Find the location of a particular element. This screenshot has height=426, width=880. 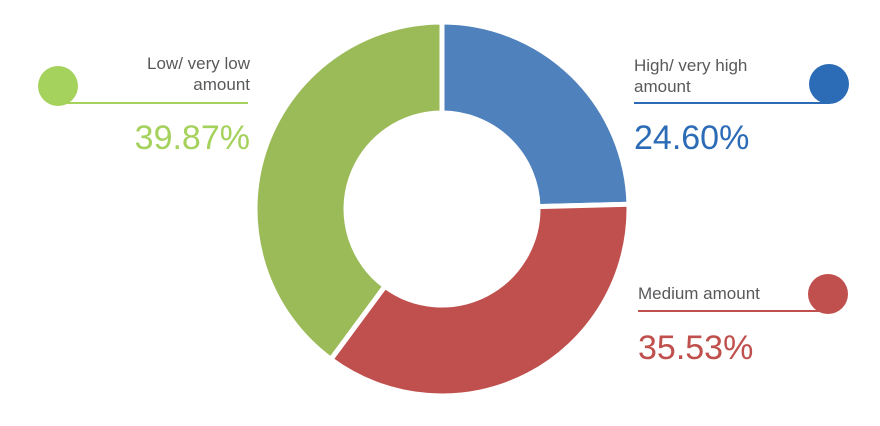

legend-medium-label: Medium amount is located at coordinates (699, 293).